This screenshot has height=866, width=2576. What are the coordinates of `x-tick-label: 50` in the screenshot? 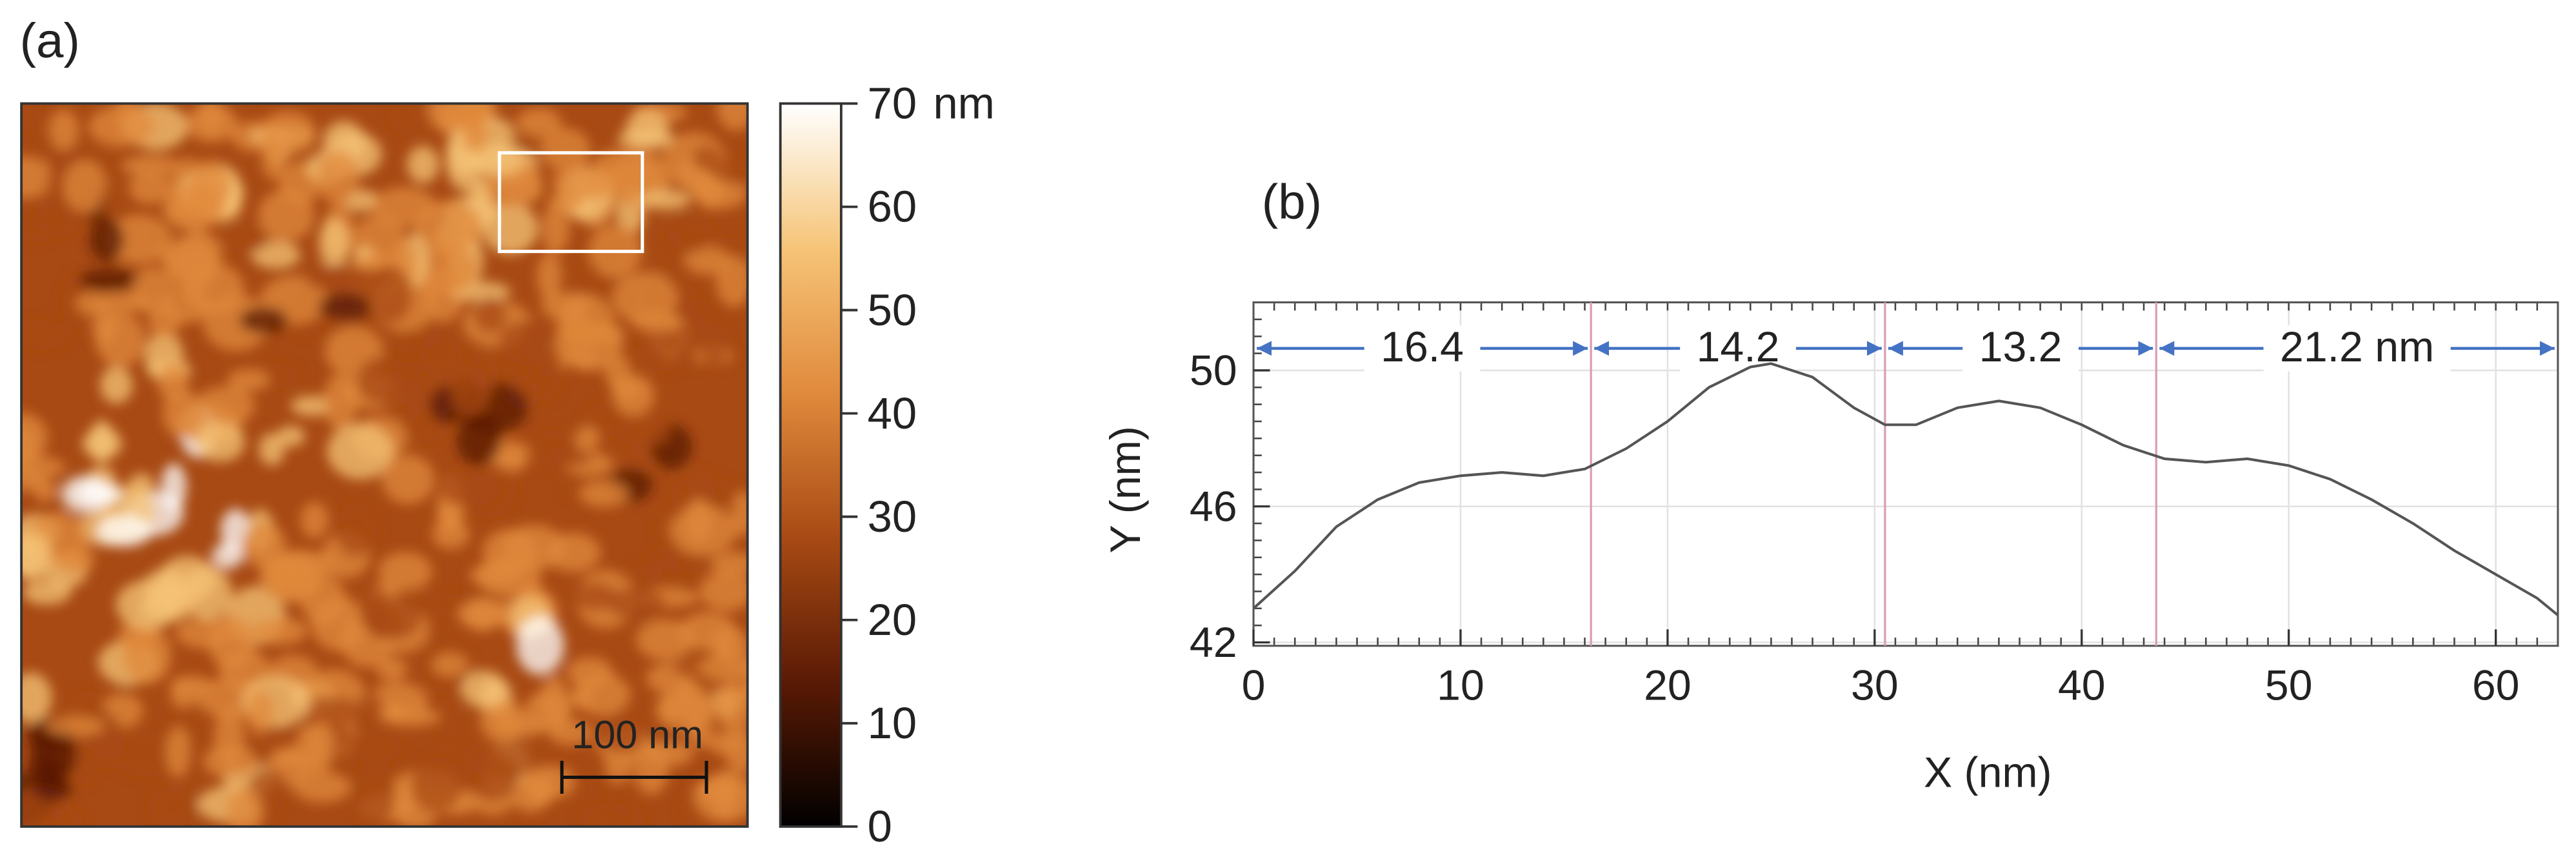 It's located at (2289, 685).